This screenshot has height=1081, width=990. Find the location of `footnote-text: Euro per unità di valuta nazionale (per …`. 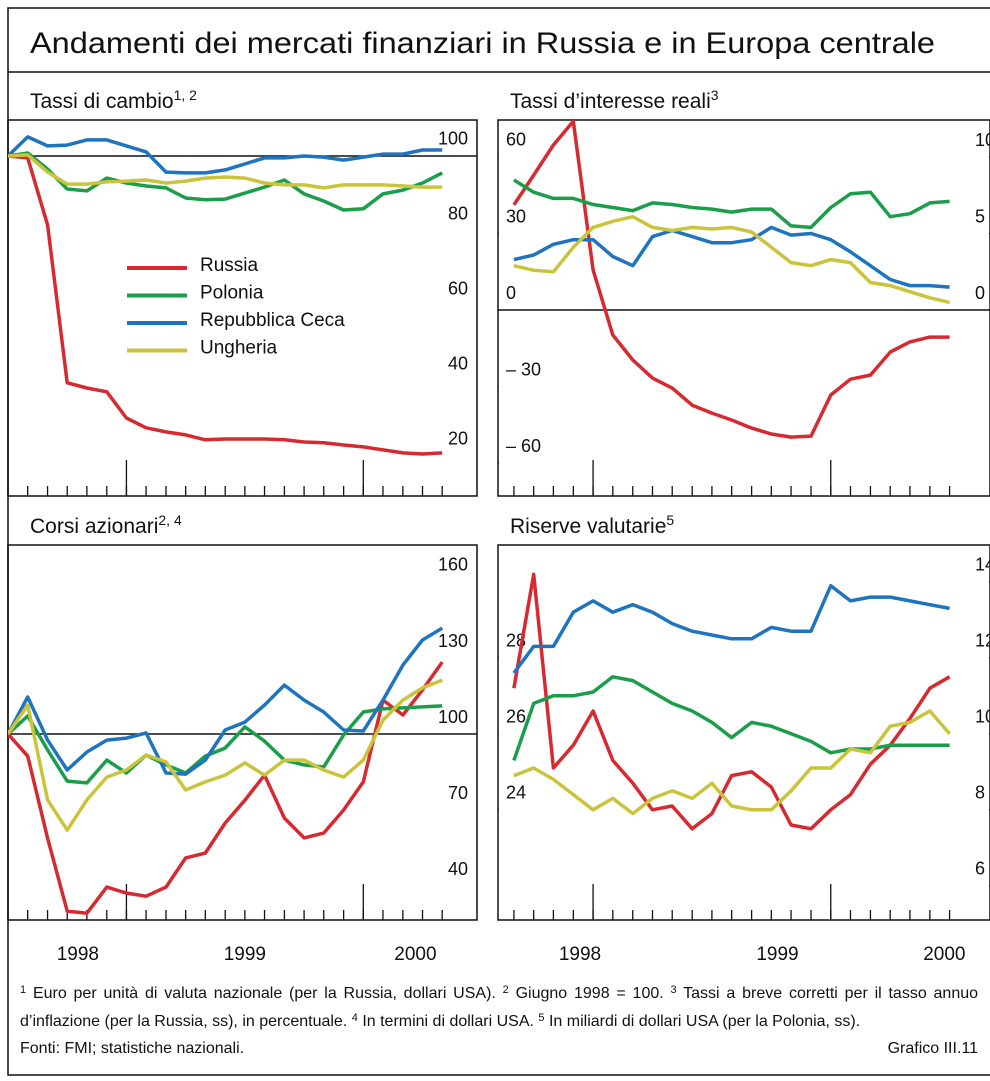

footnote-text: Euro per unità di valuta nazionale (per … is located at coordinates (264, 993).